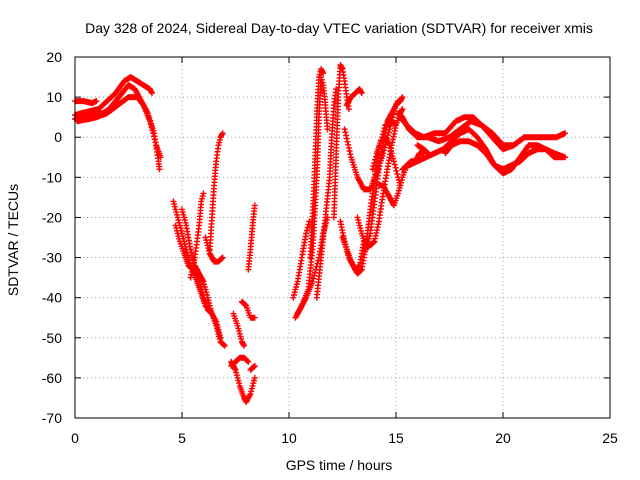 The image size is (640, 480). What do you see at coordinates (52, 338) in the screenshot?
I see `y-tick-label: -50` at bounding box center [52, 338].